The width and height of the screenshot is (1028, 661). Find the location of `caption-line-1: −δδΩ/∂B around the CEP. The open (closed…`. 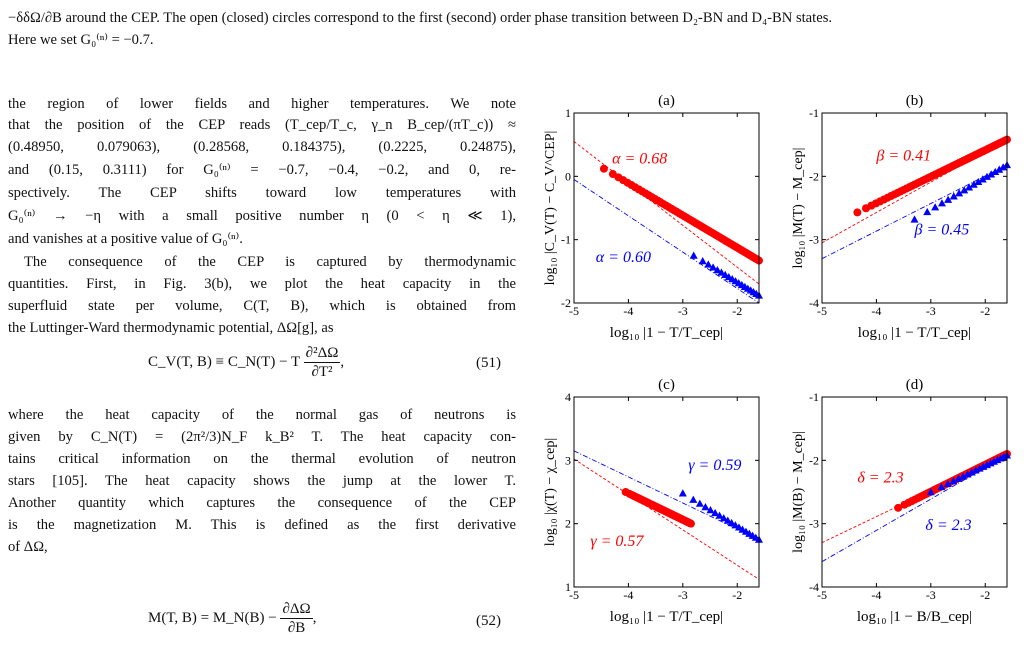

caption-line-1: −δδΩ/∂B around the CEP. The open (closed… is located at coordinates (420, 18).